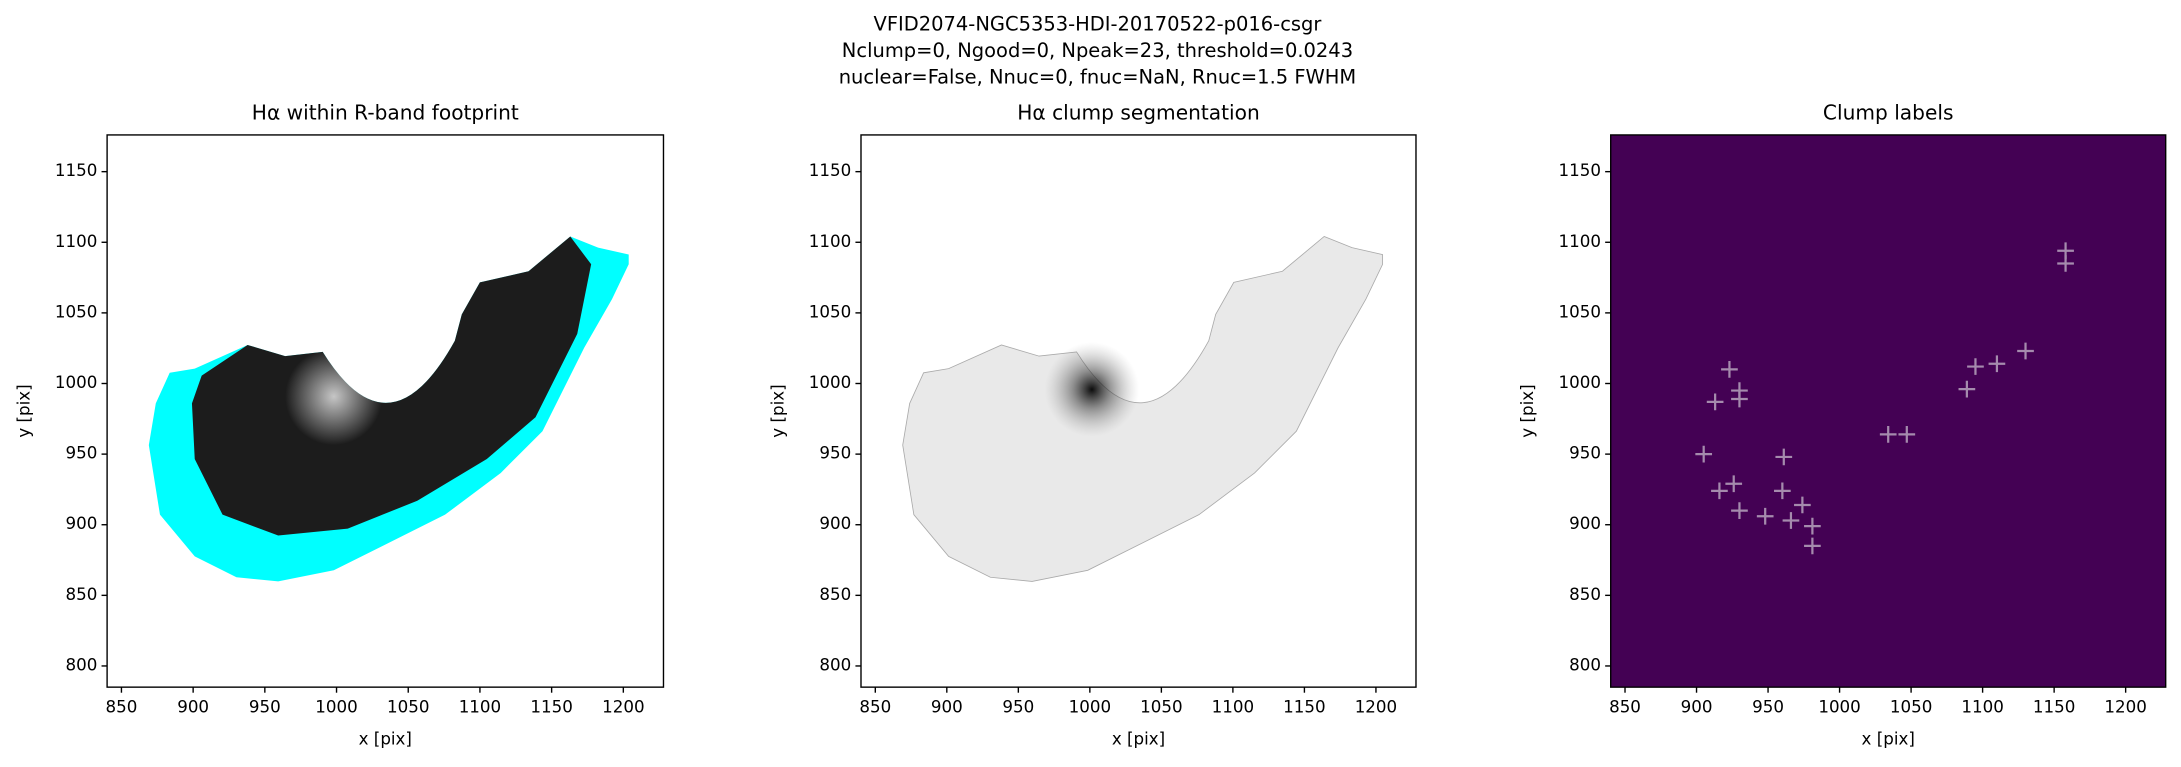 Image resolution: width=2181 pixels, height=767 pixels. Describe the element at coordinates (385, 113) in the screenshot. I see `axes-title: Hα within R-band footprint` at that location.